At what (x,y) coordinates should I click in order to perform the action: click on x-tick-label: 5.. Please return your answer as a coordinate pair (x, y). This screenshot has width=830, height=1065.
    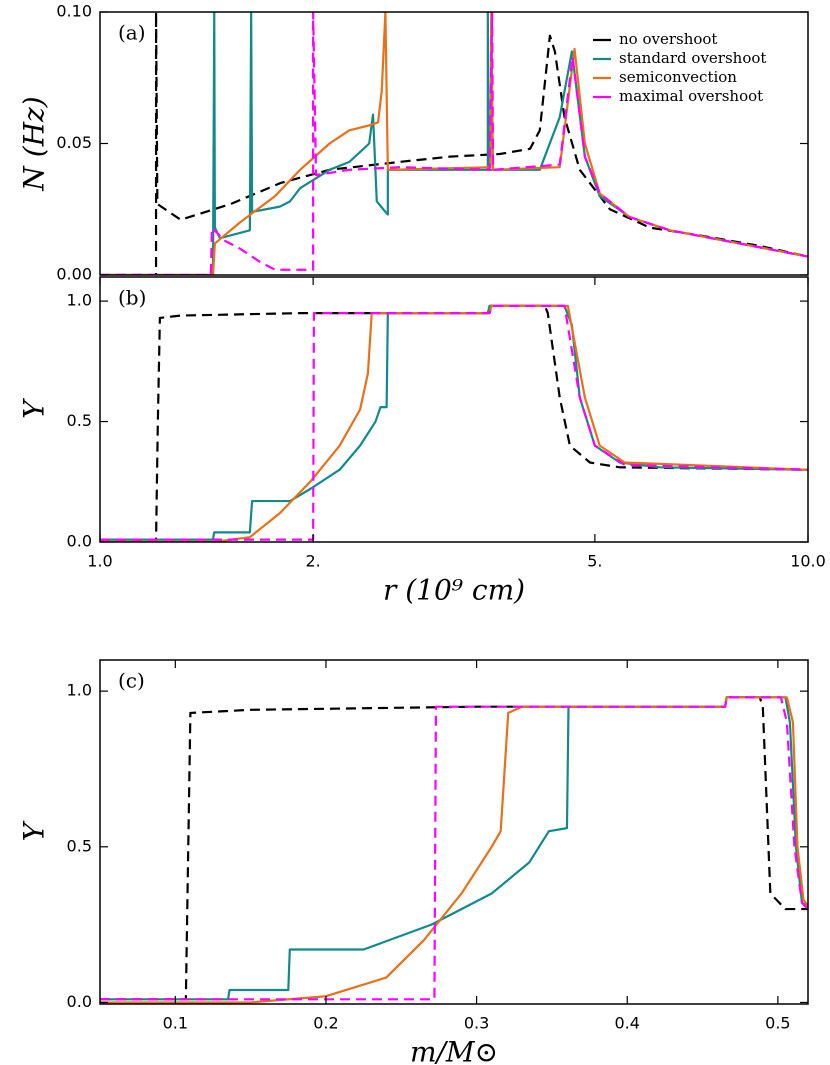
    Looking at the image, I should click on (594, 561).